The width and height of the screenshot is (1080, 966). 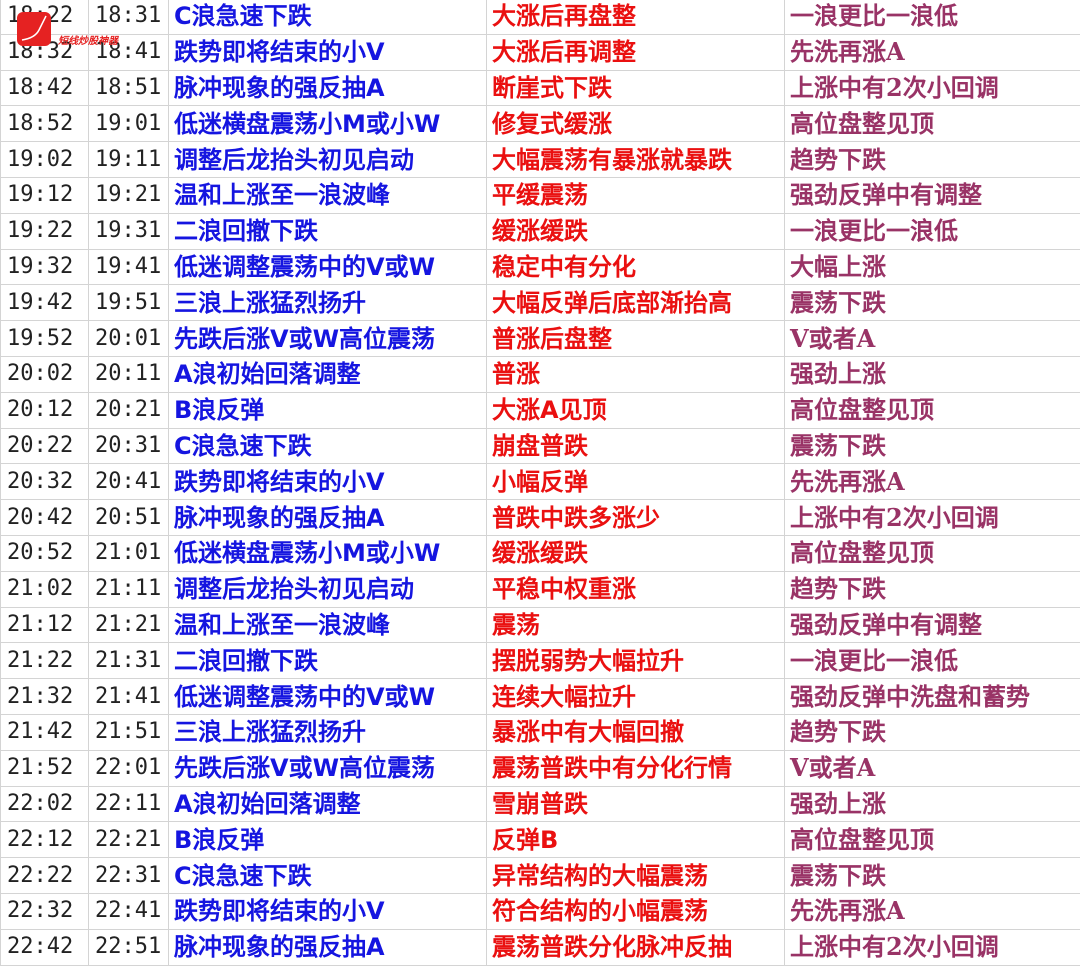 What do you see at coordinates (129, 804) in the screenshot?
I see `end-time-cell: 22:11` at bounding box center [129, 804].